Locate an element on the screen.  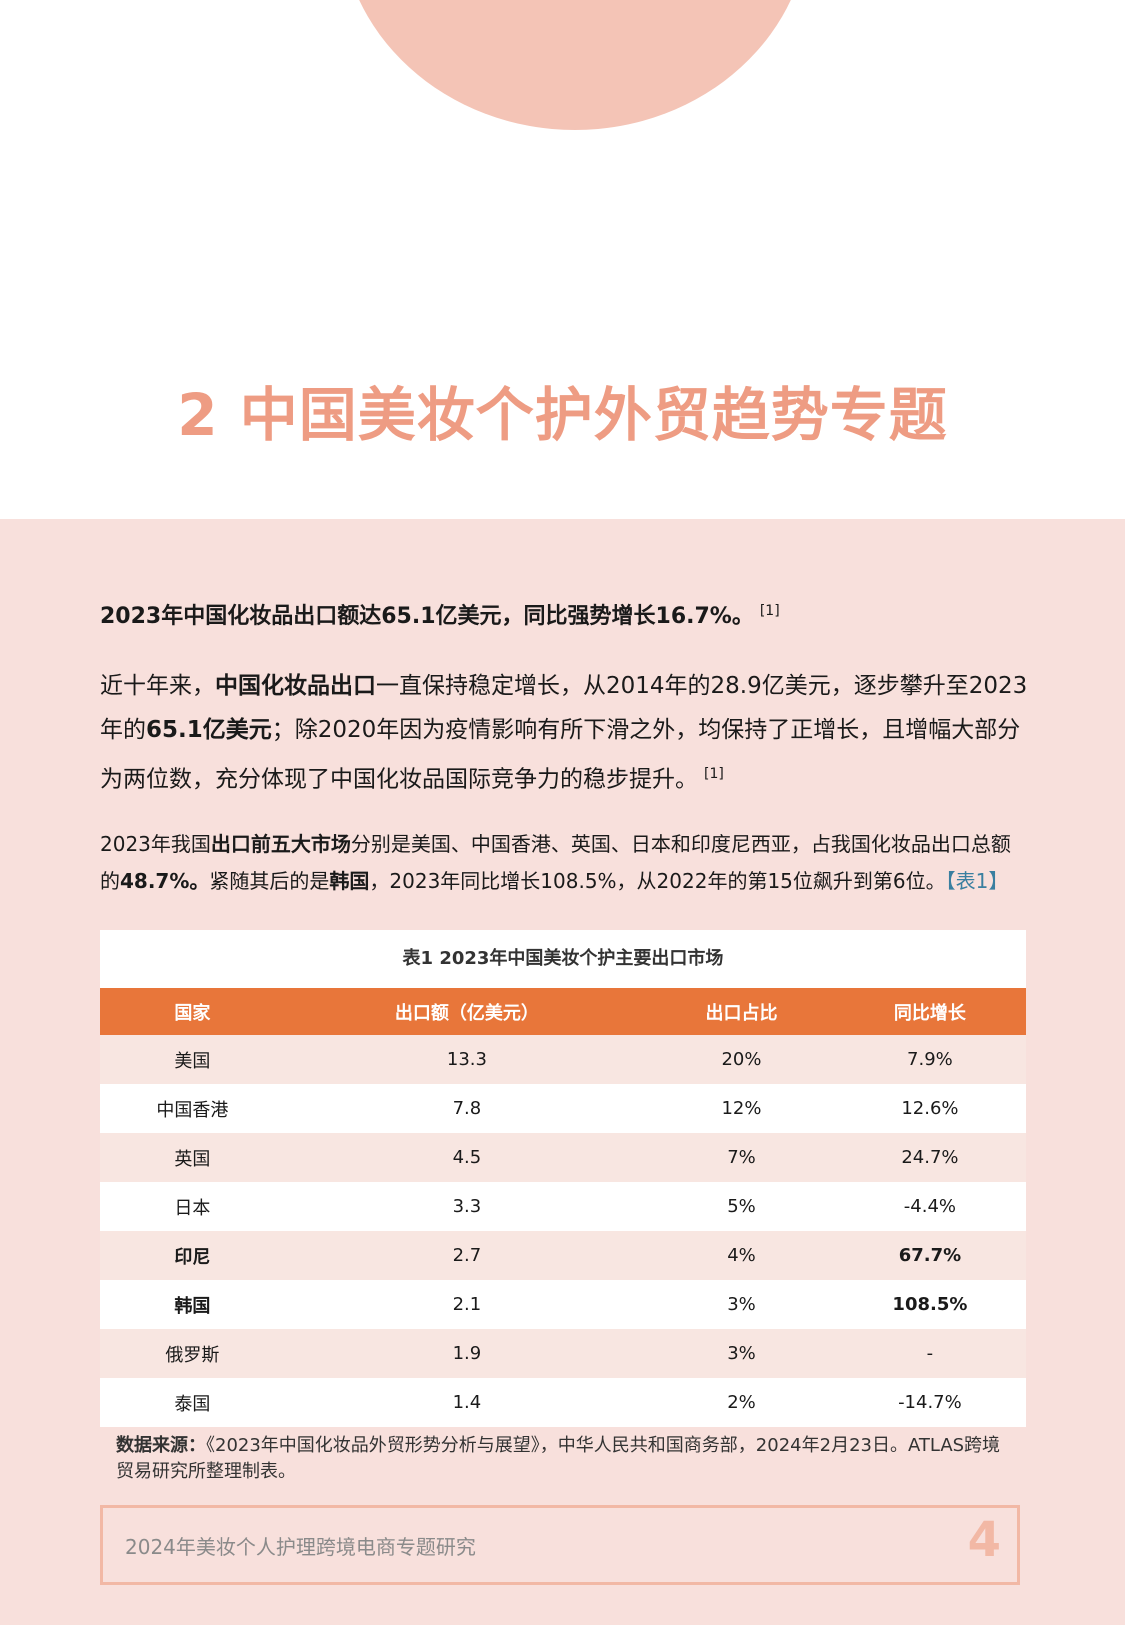
decorative-circle is located at coordinates (575, 65).